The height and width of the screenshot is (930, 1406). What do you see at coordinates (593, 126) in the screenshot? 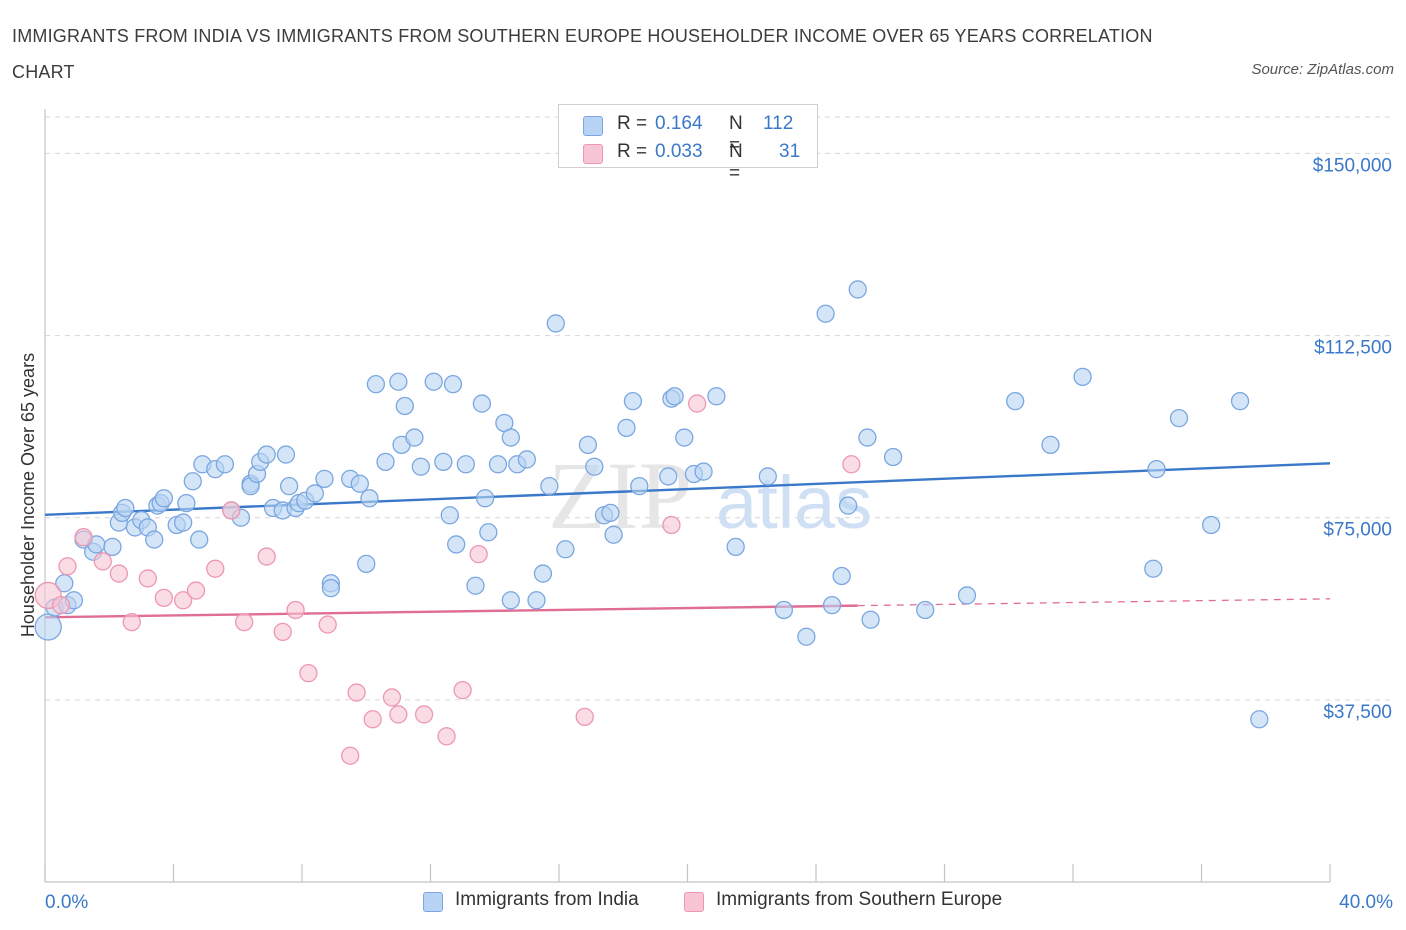
I see `india-swatch` at bounding box center [593, 126].